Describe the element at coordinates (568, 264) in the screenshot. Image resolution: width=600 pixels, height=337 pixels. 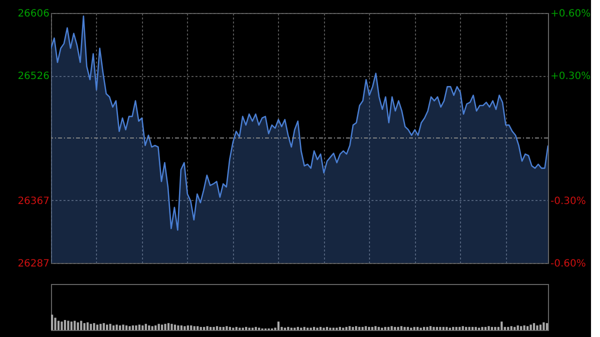
I see `y2-tick-label: -0.60%` at that location.